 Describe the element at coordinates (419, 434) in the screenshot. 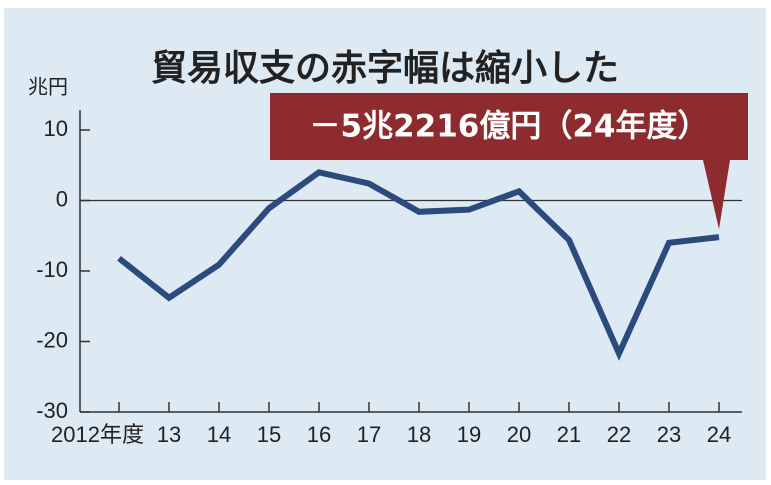

I see `x-tick-label: 18` at that location.